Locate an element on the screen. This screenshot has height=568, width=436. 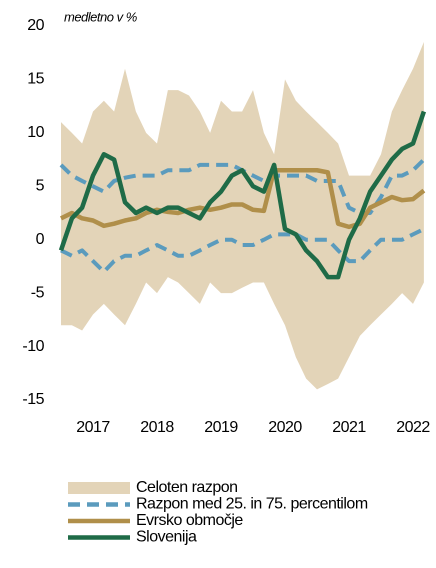
chart-subtitle: medletno v % is located at coordinates (100, 16).